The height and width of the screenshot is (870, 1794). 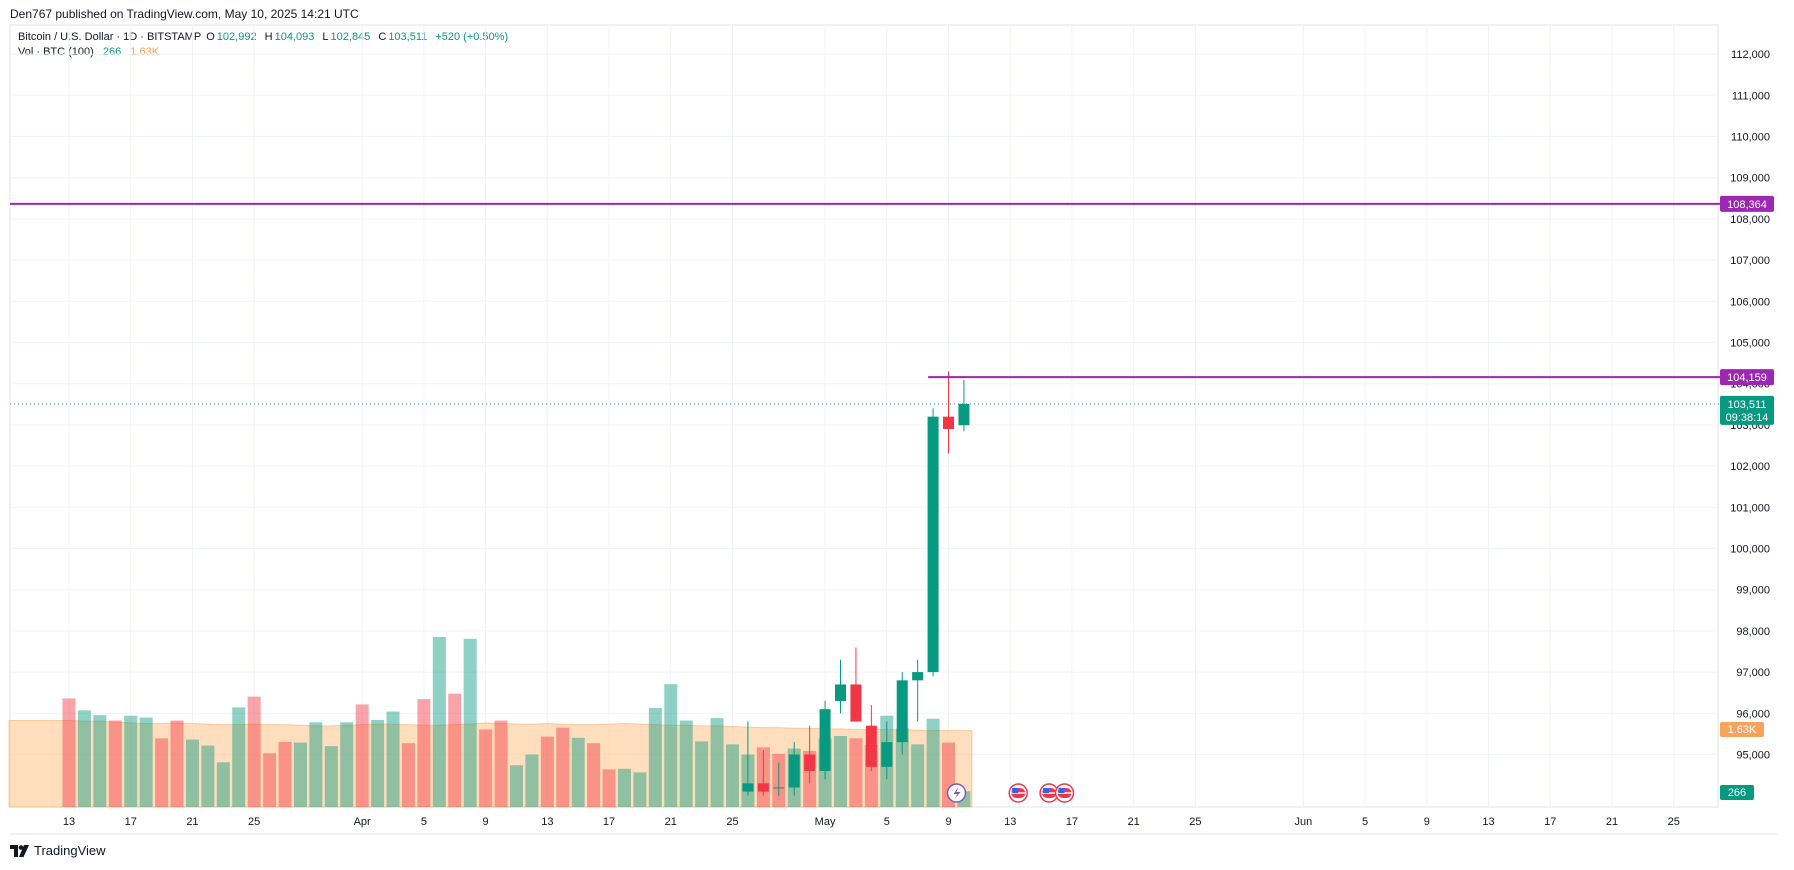 What do you see at coordinates (362, 822) in the screenshot?
I see `date-tick-label: Apr` at bounding box center [362, 822].